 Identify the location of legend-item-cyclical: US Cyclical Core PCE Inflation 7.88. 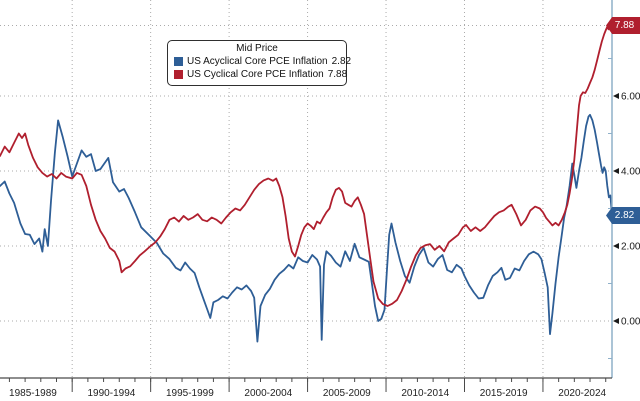
(260, 74).